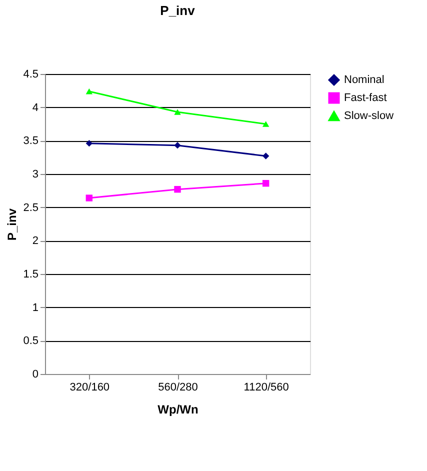 Image resolution: width=427 pixels, height=471 pixels. I want to click on legend-label: Slow-slow, so click(369, 116).